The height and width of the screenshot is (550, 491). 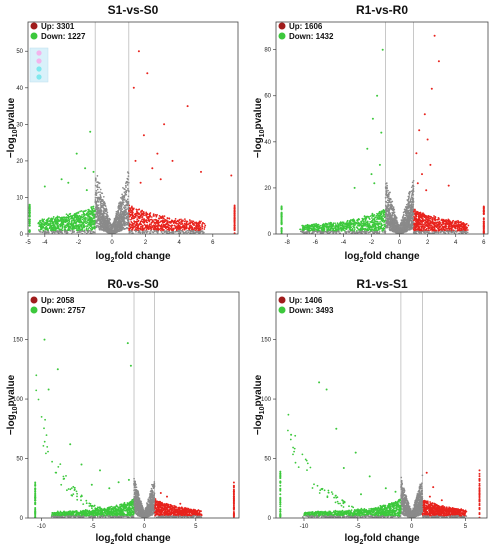 I want to click on legend-swatch-cyan, so click(x=39, y=77).